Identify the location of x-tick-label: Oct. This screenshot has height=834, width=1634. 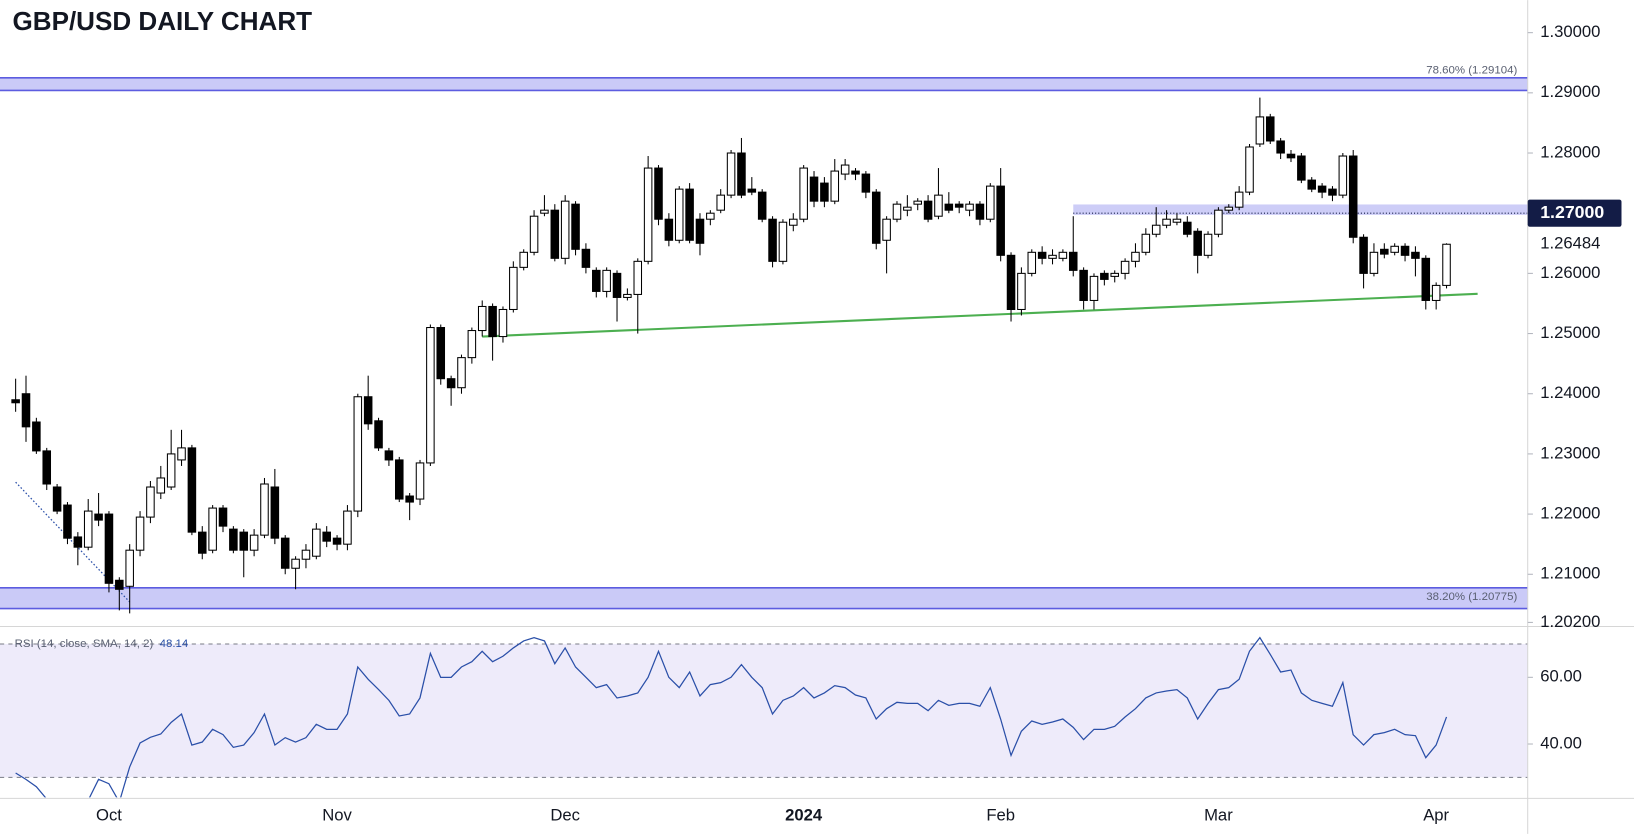
(109, 815).